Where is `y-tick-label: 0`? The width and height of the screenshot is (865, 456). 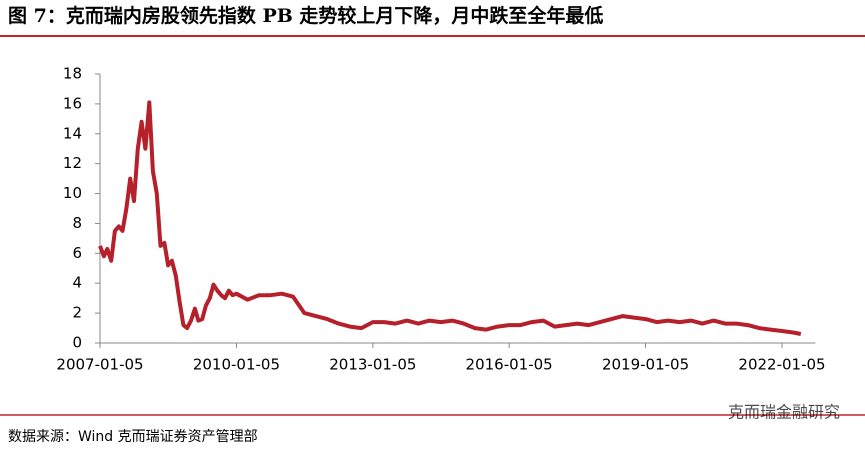
y-tick-label: 0 is located at coordinates (77, 343).